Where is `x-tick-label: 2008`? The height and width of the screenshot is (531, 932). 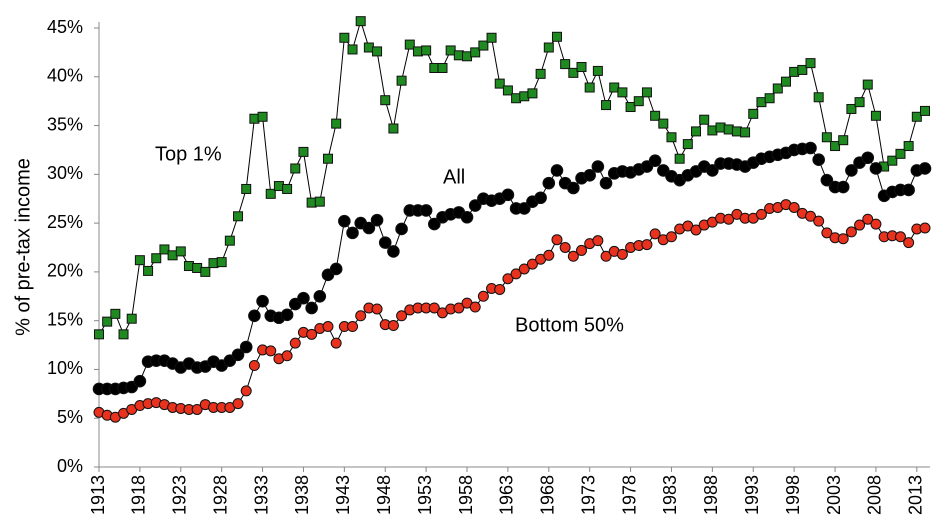 x-tick-label: 2008 is located at coordinates (875, 495).